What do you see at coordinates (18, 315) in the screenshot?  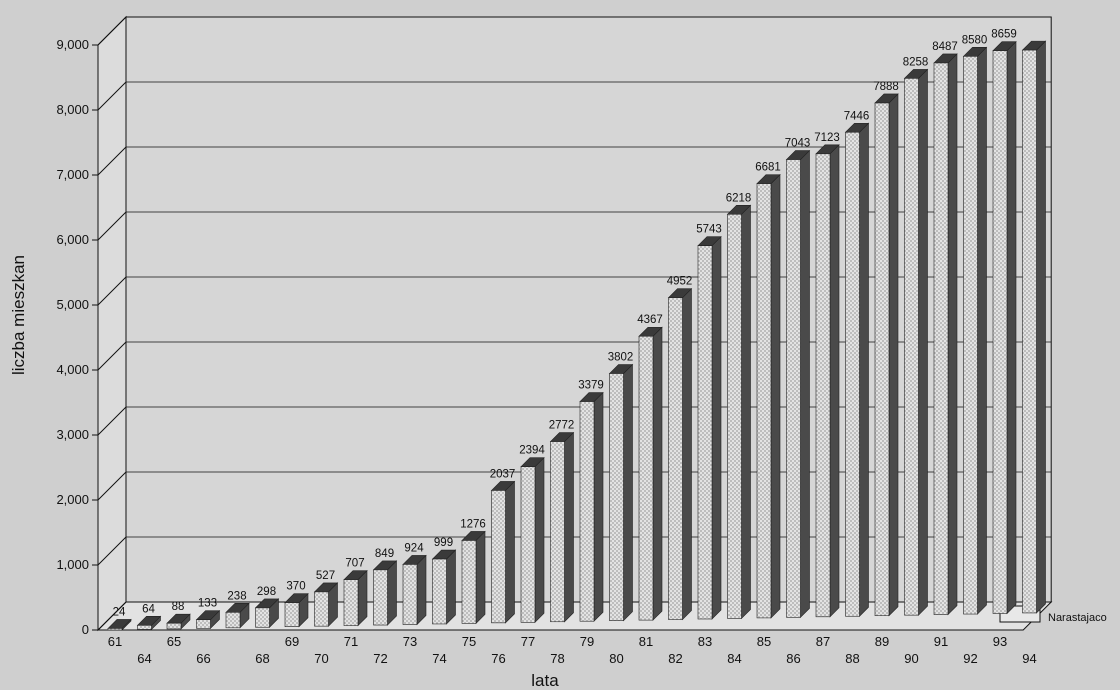 I see `y-axis-title: liczba mieszkan` at bounding box center [18, 315].